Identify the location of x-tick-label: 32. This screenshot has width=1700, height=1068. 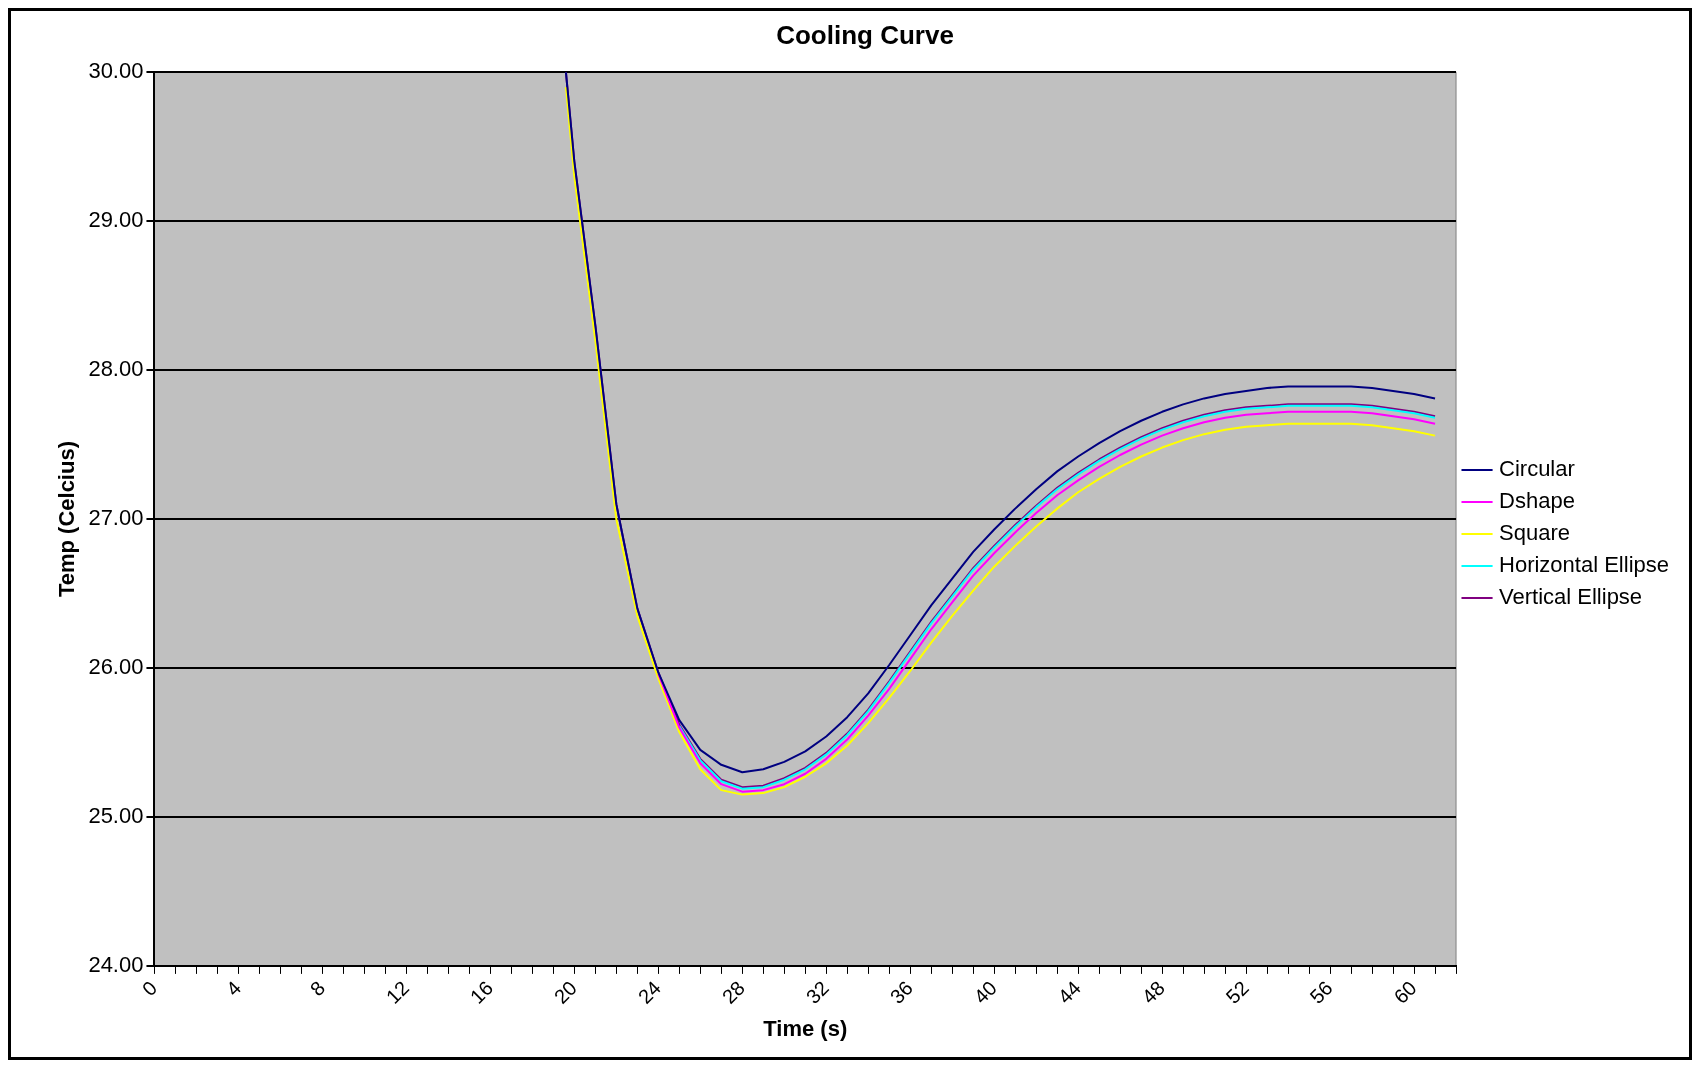
(817, 992).